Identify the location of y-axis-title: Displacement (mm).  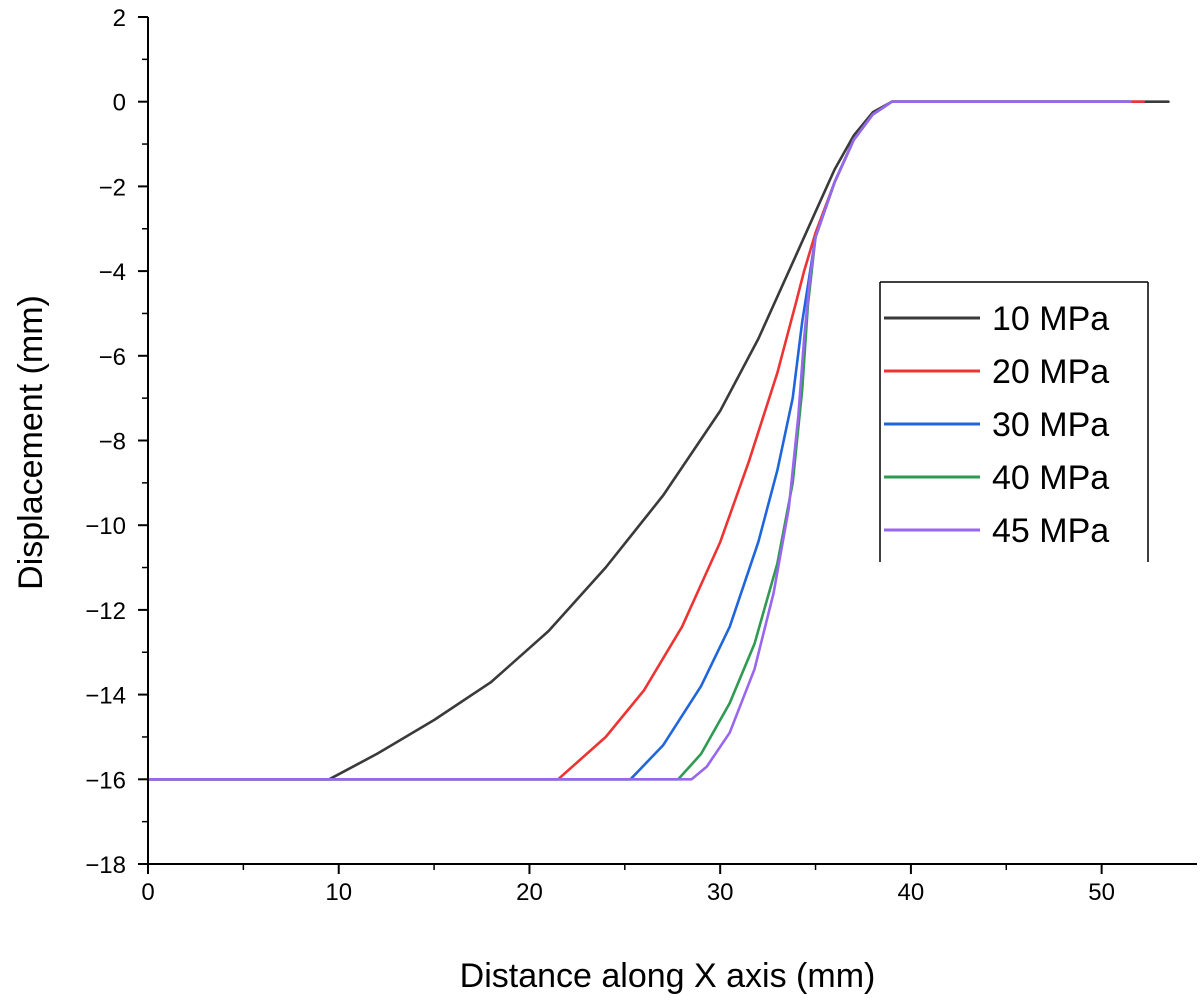
(31, 442).